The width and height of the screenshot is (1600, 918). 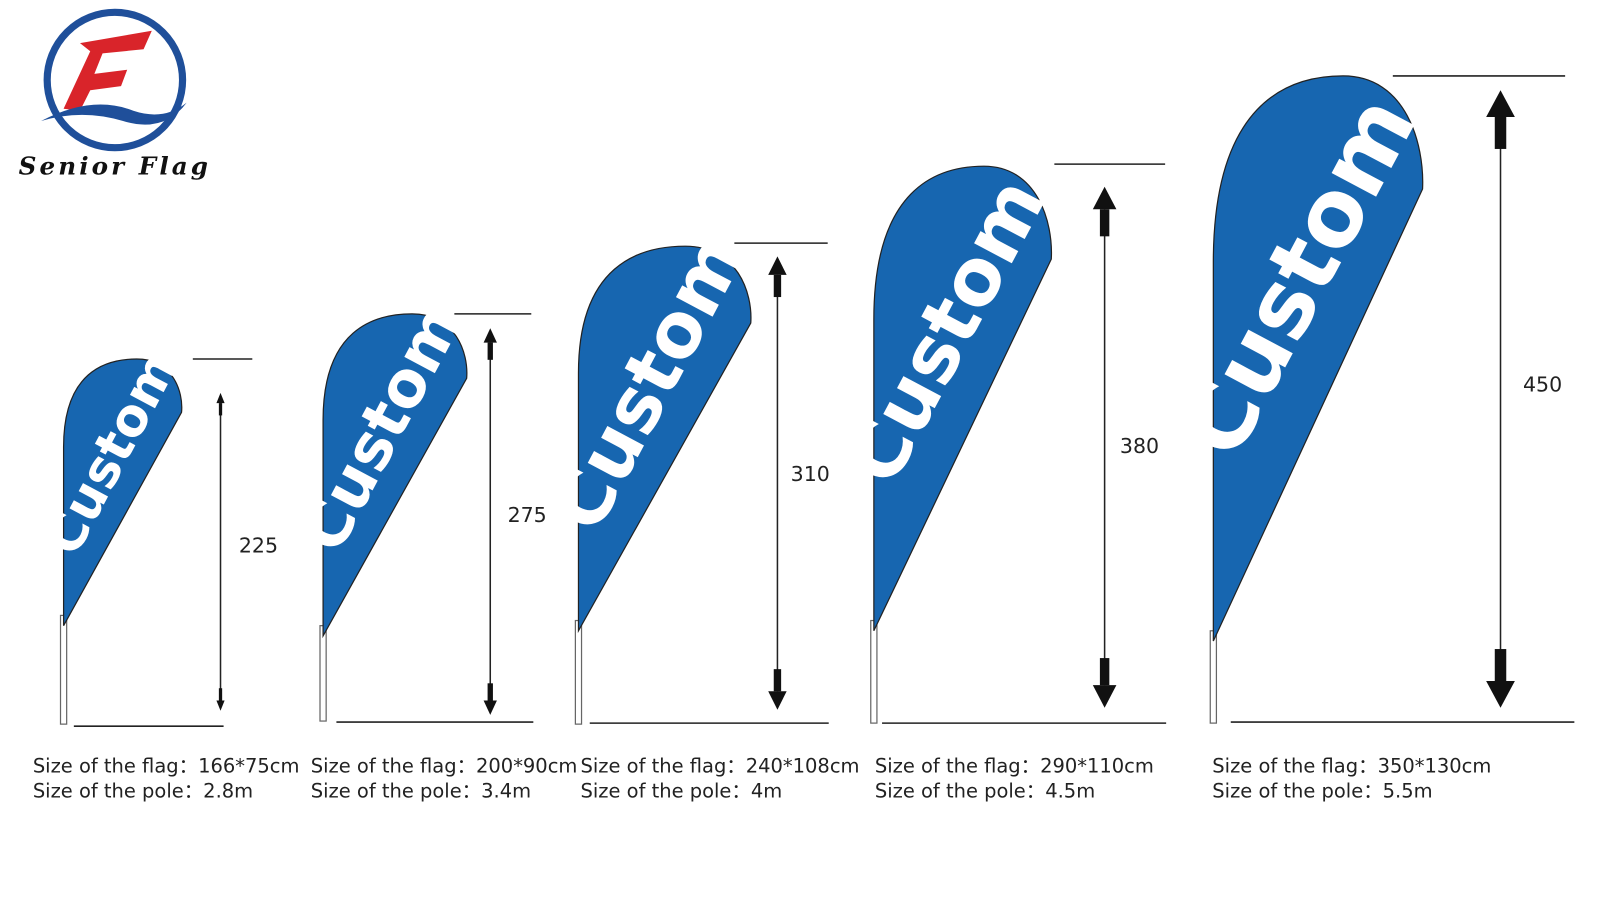 What do you see at coordinates (421, 790) in the screenshot?
I see `pole-size: Size of the pole：3.4m` at bounding box center [421, 790].